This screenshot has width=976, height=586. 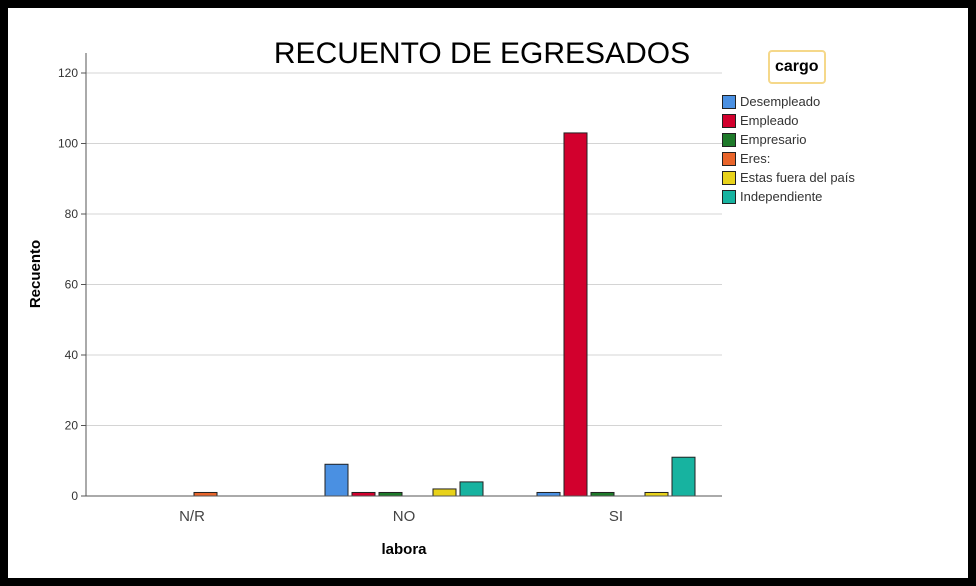 I want to click on y-tick-label: 80, so click(x=72, y=214).